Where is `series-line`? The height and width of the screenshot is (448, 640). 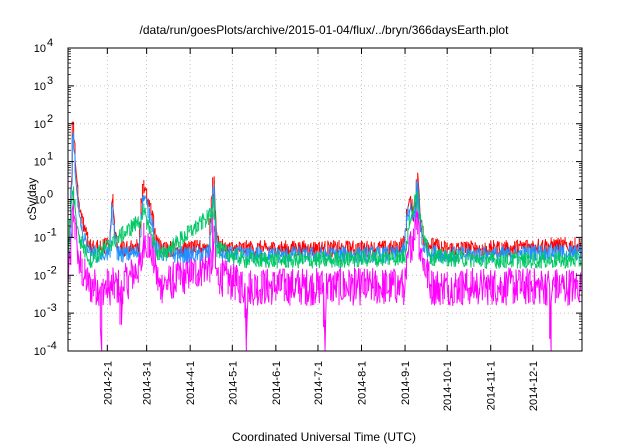
series-line is located at coordinates (324, 227).